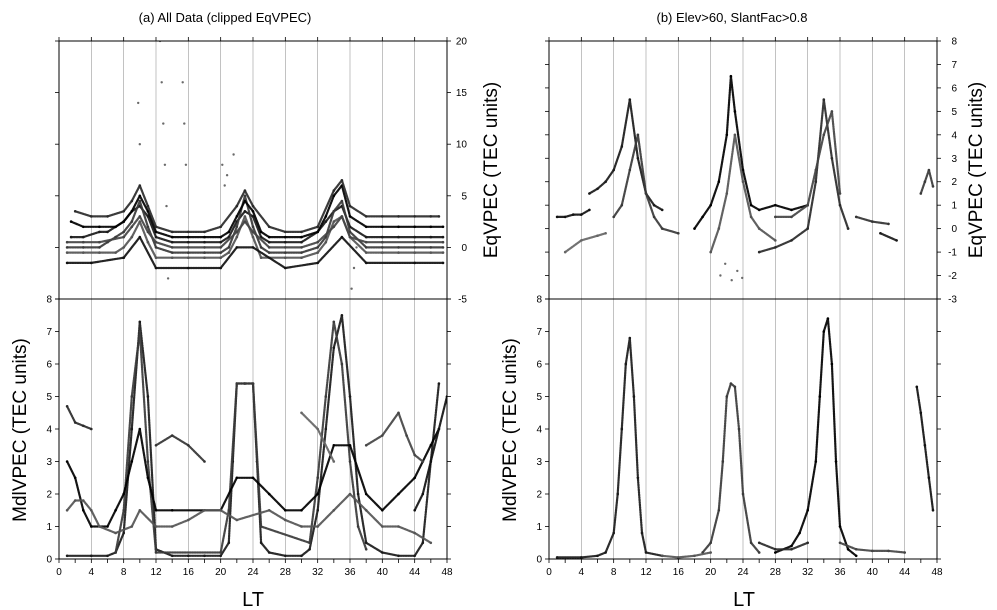  Describe the element at coordinates (952, 276) in the screenshot. I see `y-tick-label: -2` at that location.